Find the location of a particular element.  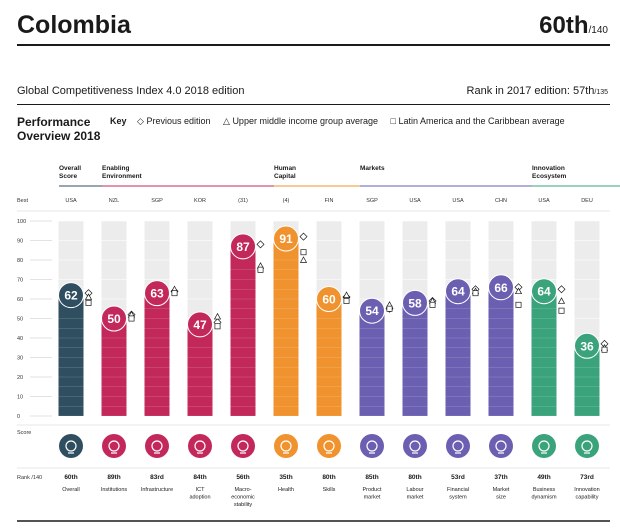

pillar-label: Labour is located at coordinates (414, 490).